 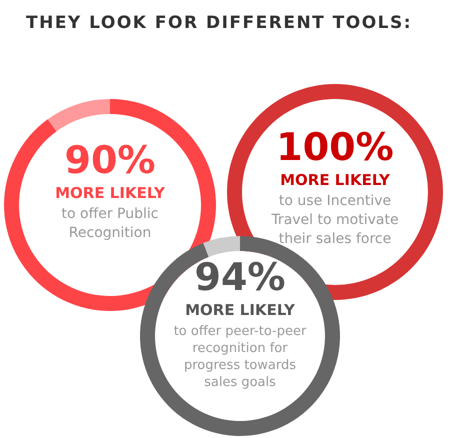 I want to click on text: to offer peer-to-peer recognition for progress towards sales goals, so click(x=240, y=357).